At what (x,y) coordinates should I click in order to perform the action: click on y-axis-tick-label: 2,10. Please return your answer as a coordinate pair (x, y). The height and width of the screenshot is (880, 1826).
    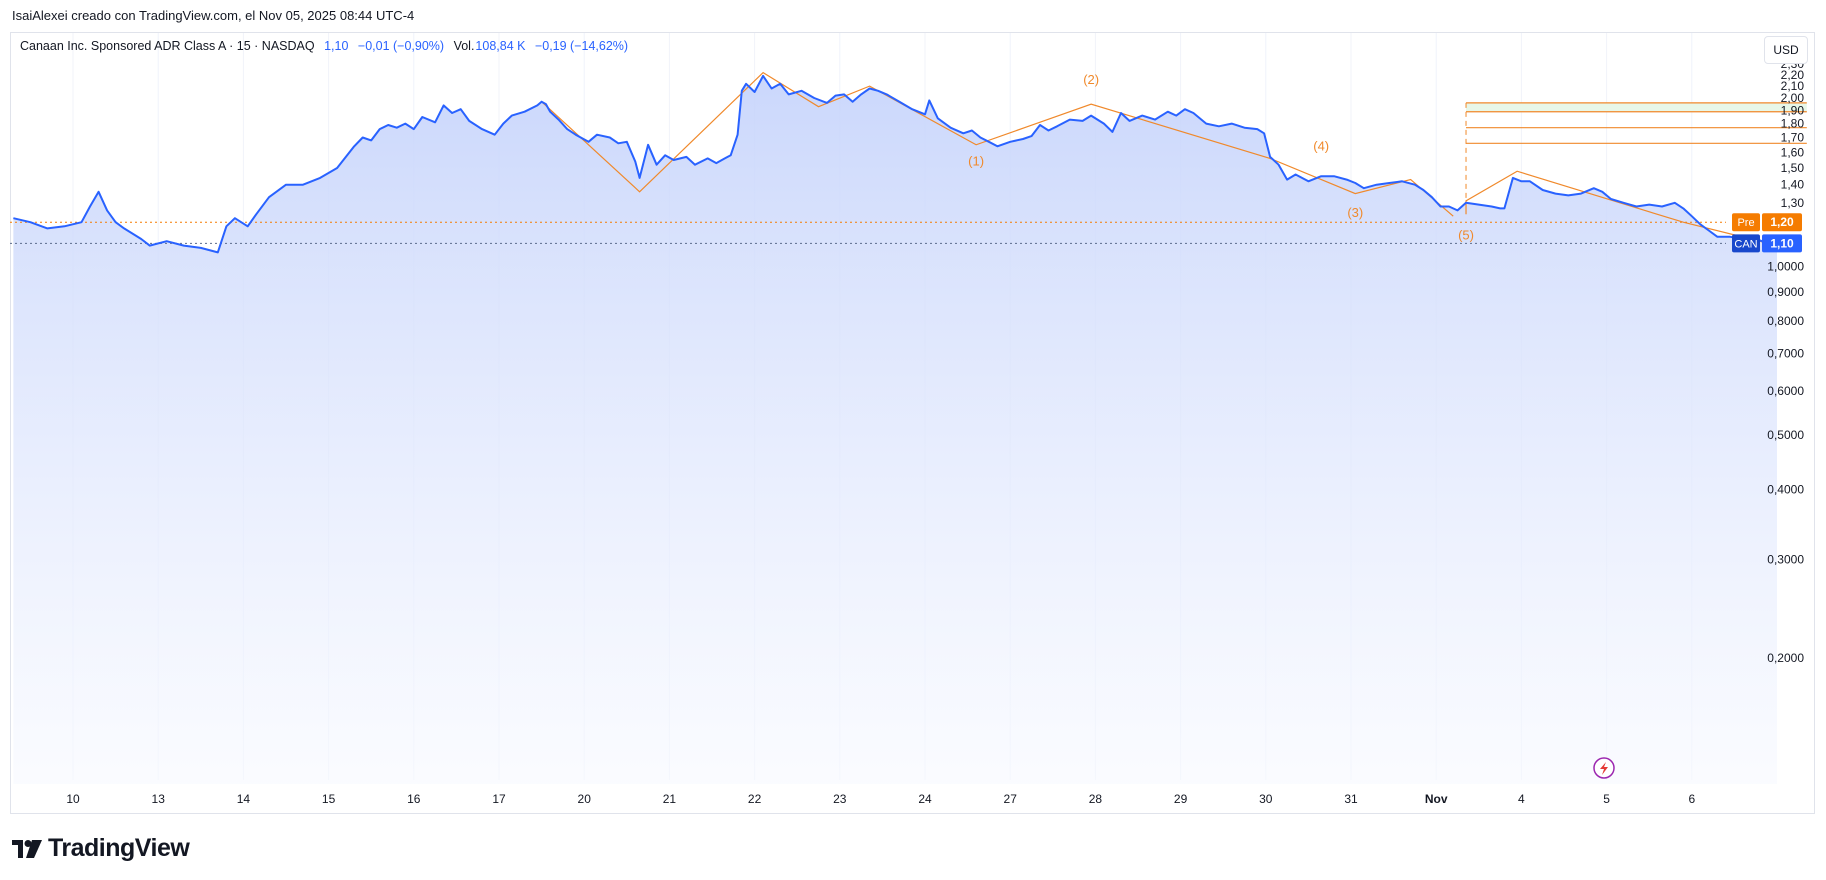
    Looking at the image, I should click on (1793, 86).